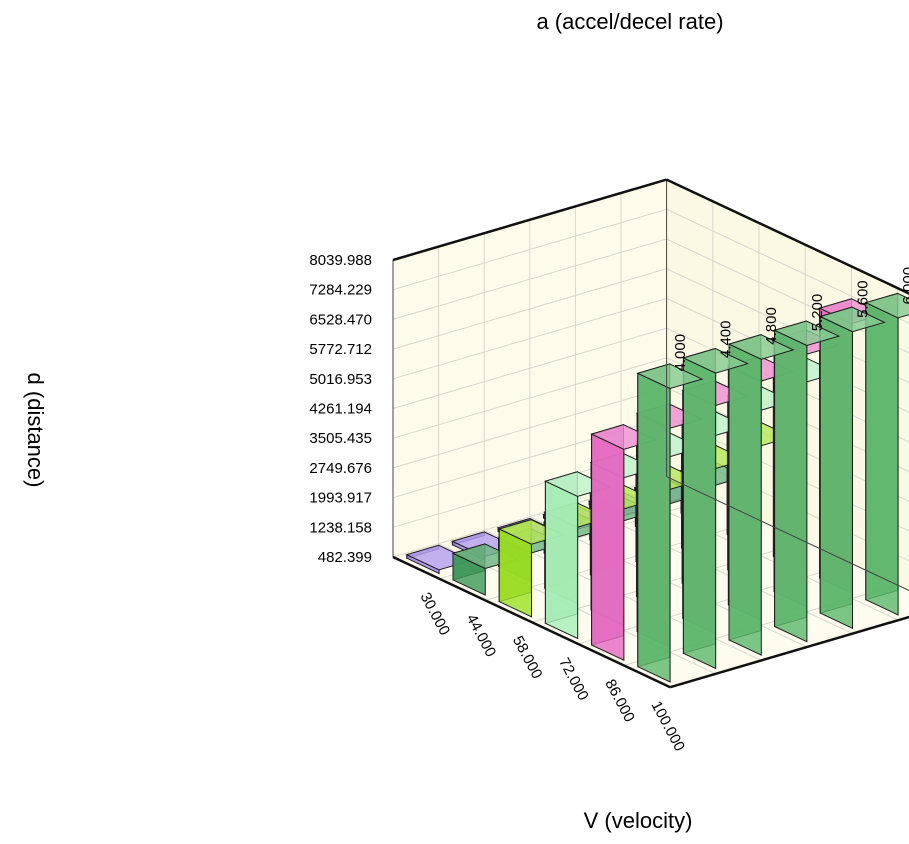 This screenshot has height=844, width=909. Describe the element at coordinates (862, 299) in the screenshot. I see `a-tick-label: 5.600` at that location.